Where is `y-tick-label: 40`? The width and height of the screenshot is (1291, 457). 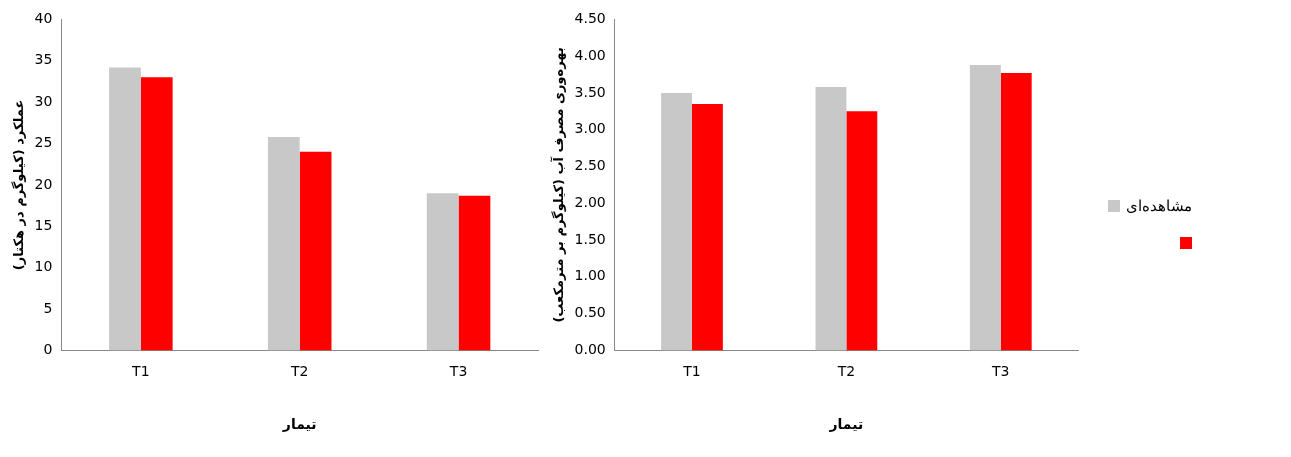
y-tick-label: 40 is located at coordinates (43, 18).